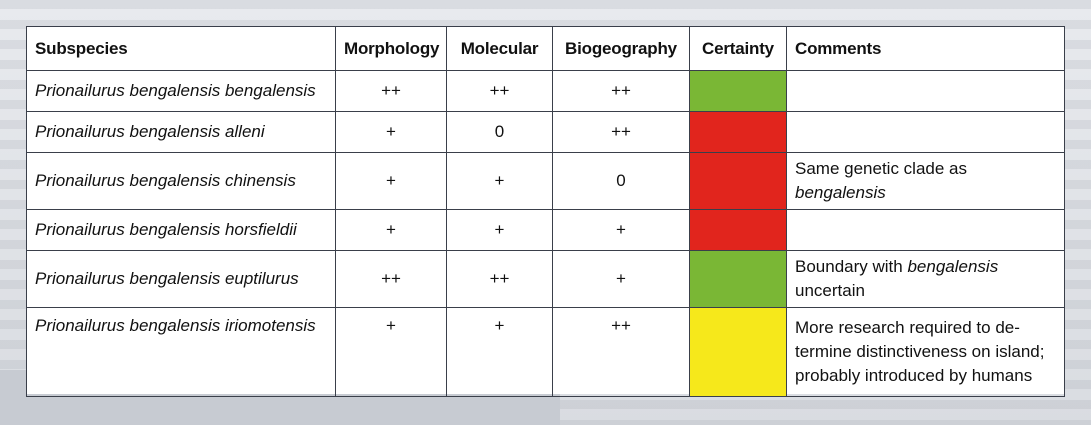  Describe the element at coordinates (914, 375) in the screenshot. I see `comment-line: probably introduced by humans` at that location.